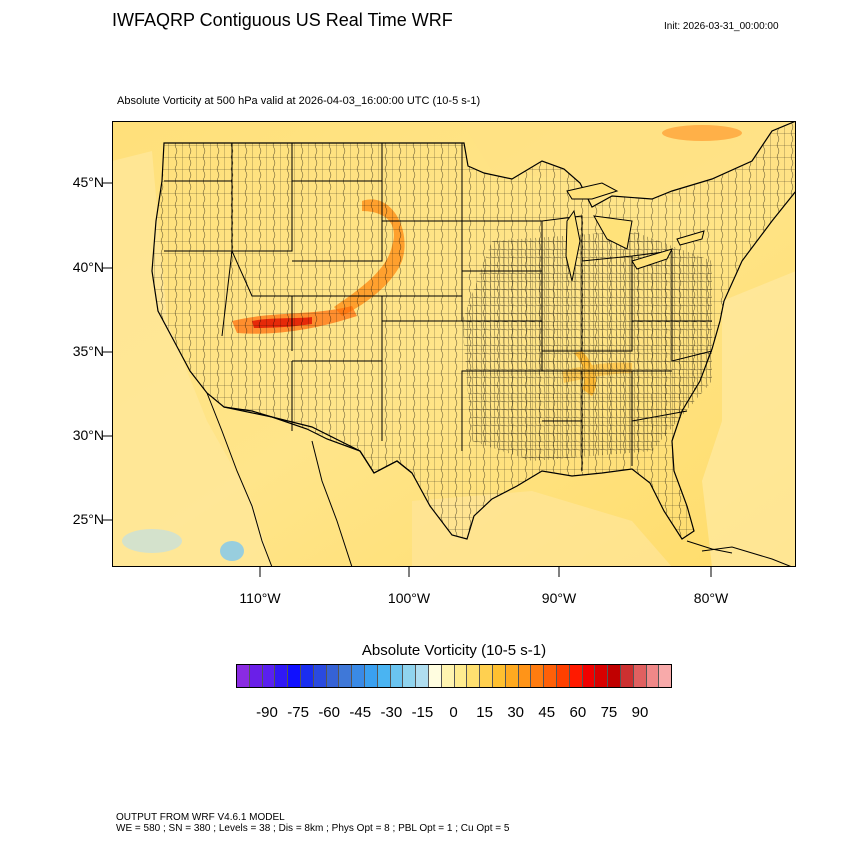 The height and width of the screenshot is (850, 850). Describe the element at coordinates (391, 712) in the screenshot. I see `colorbar-tick-label: -30` at that location.